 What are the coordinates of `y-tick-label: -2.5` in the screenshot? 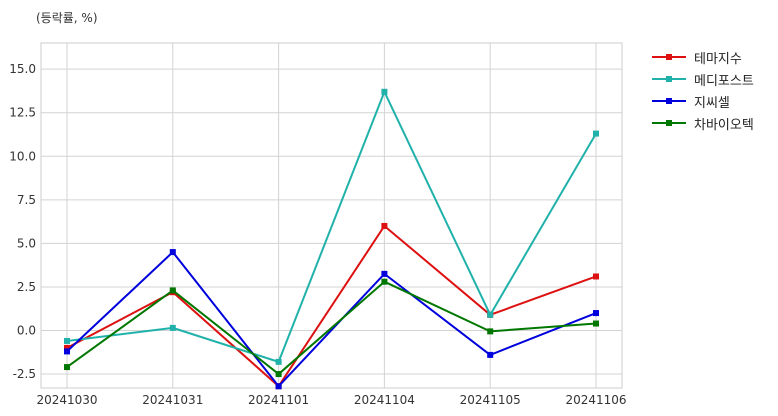 It's located at (24, 374).